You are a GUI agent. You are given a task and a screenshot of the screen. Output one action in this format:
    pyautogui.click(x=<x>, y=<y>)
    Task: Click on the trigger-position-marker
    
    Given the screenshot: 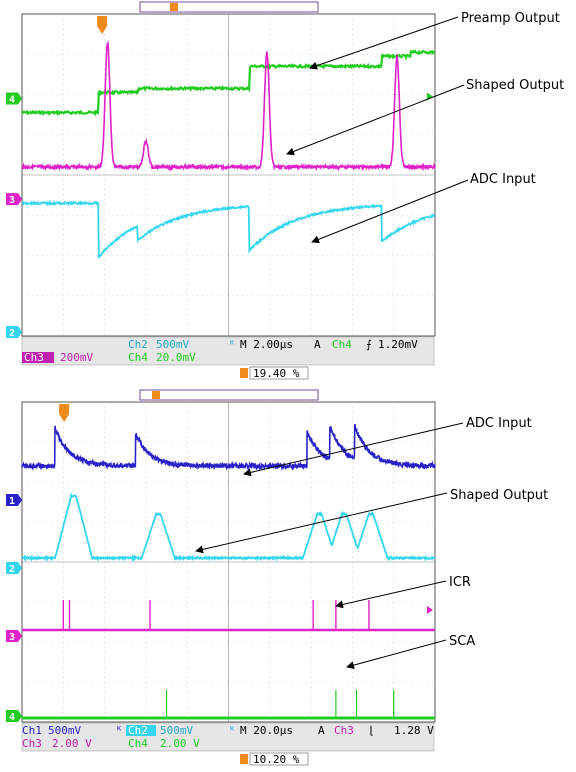 What is the action you would take?
    pyautogui.click(x=102, y=25)
    